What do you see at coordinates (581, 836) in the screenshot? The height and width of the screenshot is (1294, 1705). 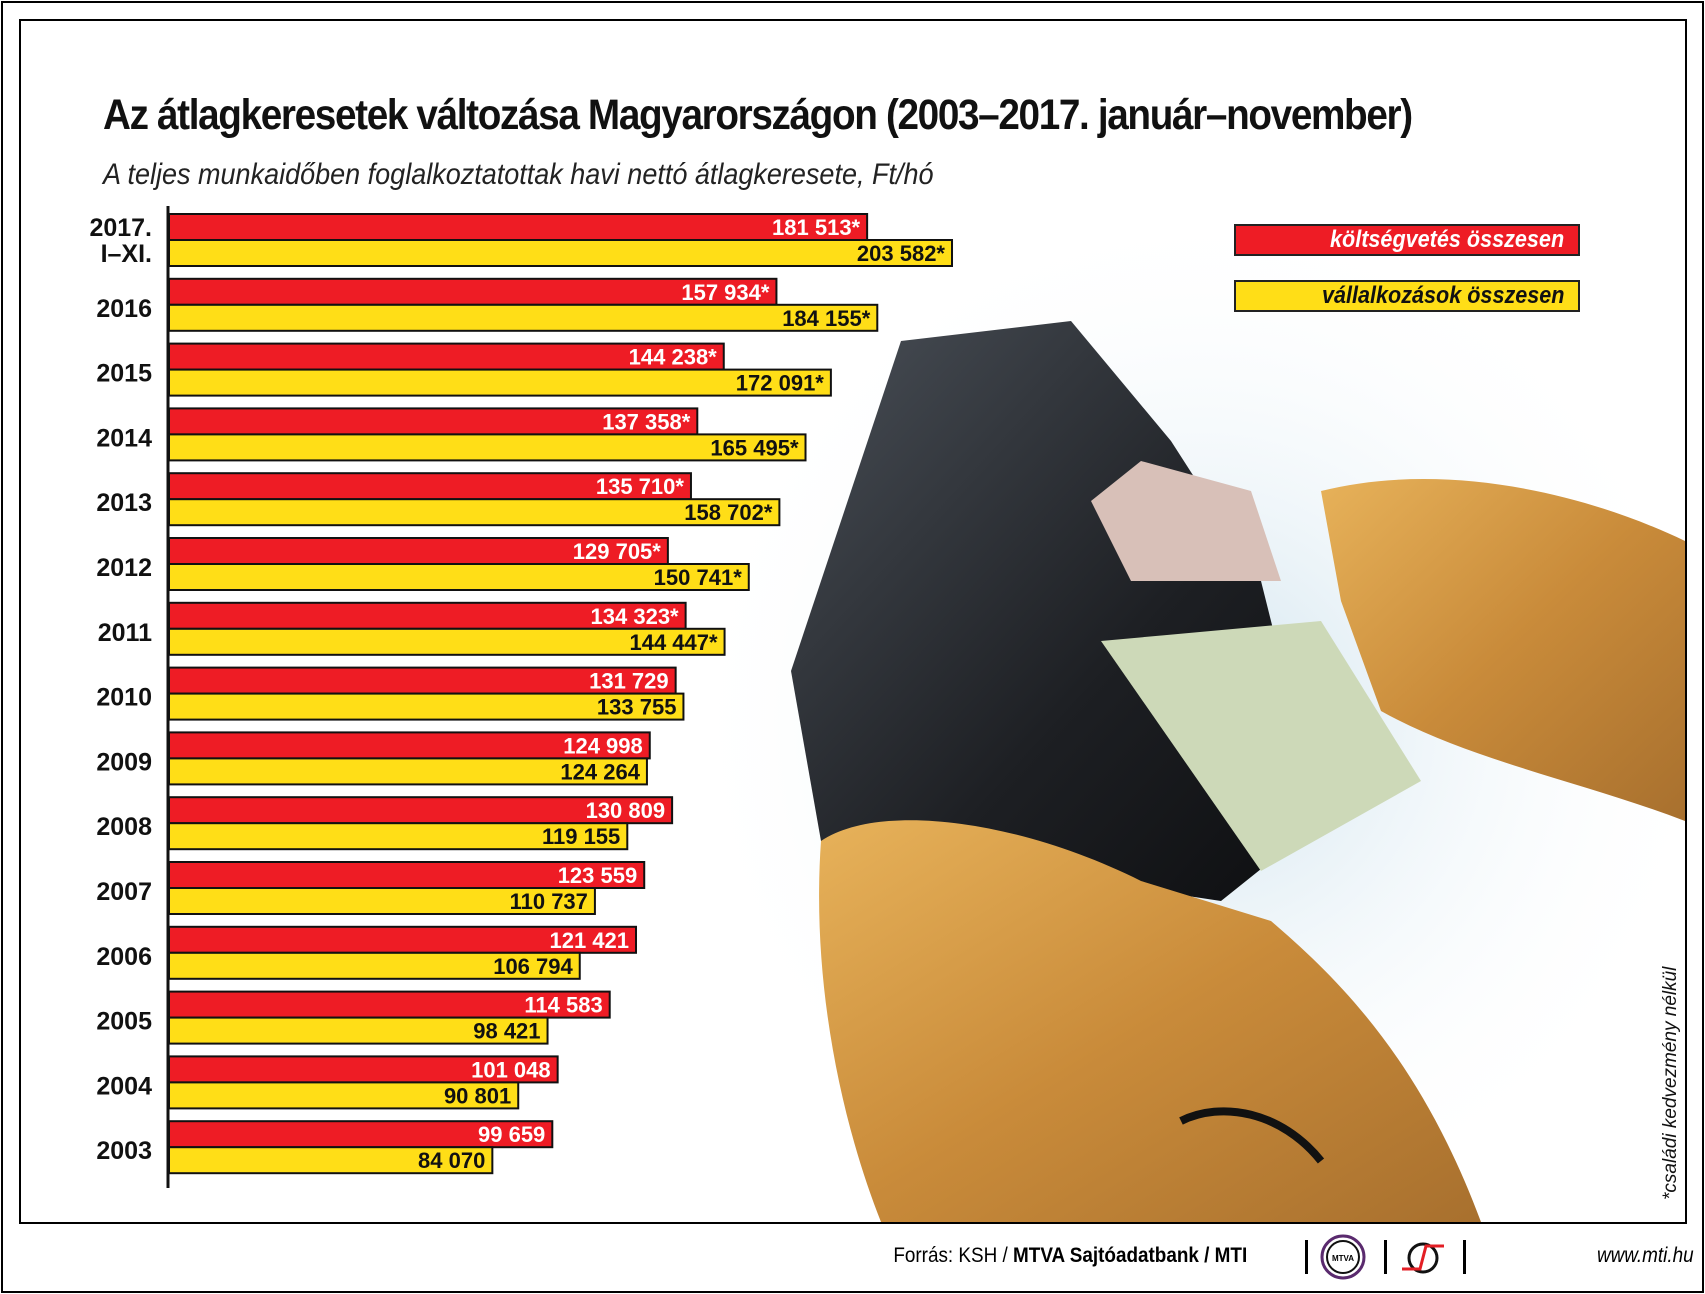 I see `data-label-business: 119 155` at bounding box center [581, 836].